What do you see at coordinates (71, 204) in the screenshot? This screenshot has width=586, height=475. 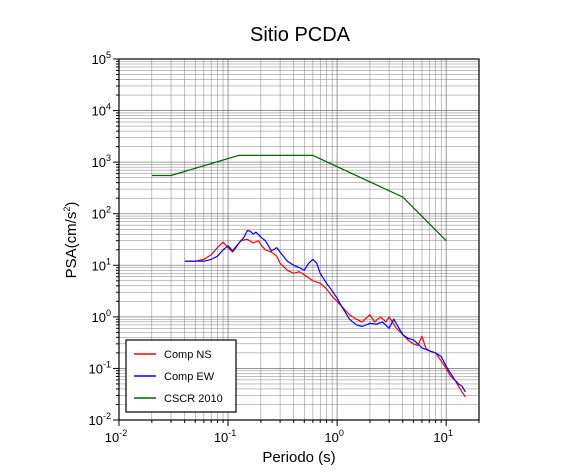 I see `y-axis-label-close: )` at bounding box center [71, 204].